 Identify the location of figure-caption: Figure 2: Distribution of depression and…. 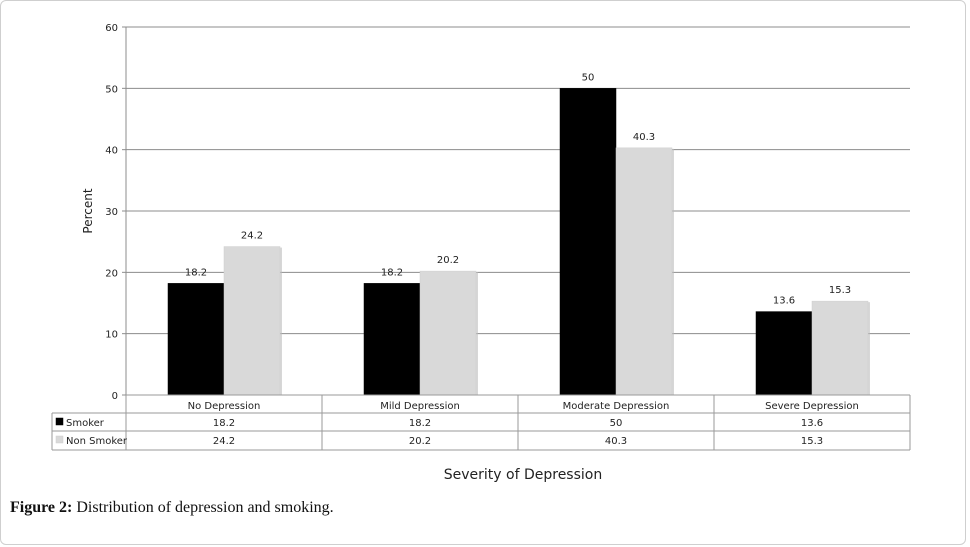
(172, 508).